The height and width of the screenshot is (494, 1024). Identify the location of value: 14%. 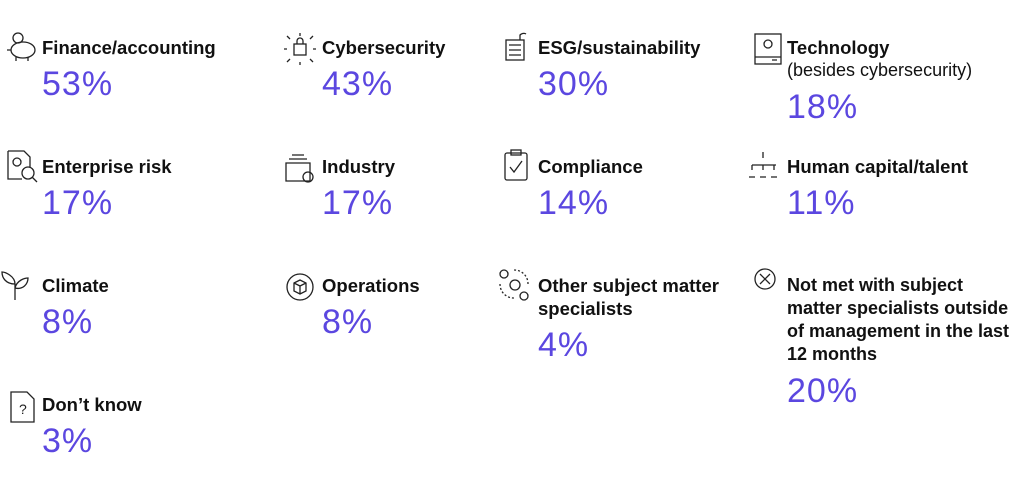
(574, 203).